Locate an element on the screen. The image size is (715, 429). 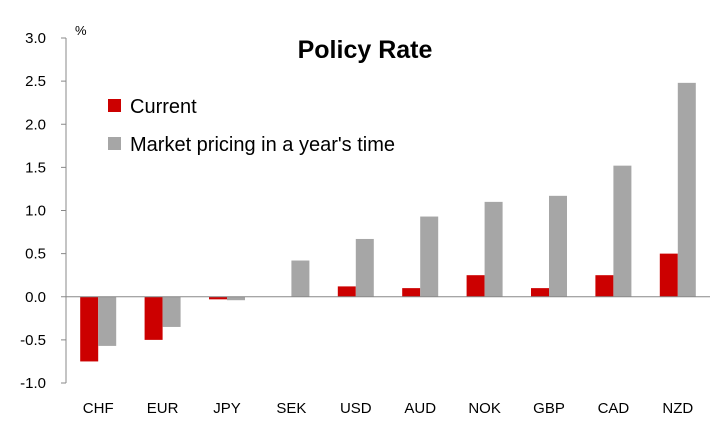
y-tick-label: 3.0 is located at coordinates (35, 38).